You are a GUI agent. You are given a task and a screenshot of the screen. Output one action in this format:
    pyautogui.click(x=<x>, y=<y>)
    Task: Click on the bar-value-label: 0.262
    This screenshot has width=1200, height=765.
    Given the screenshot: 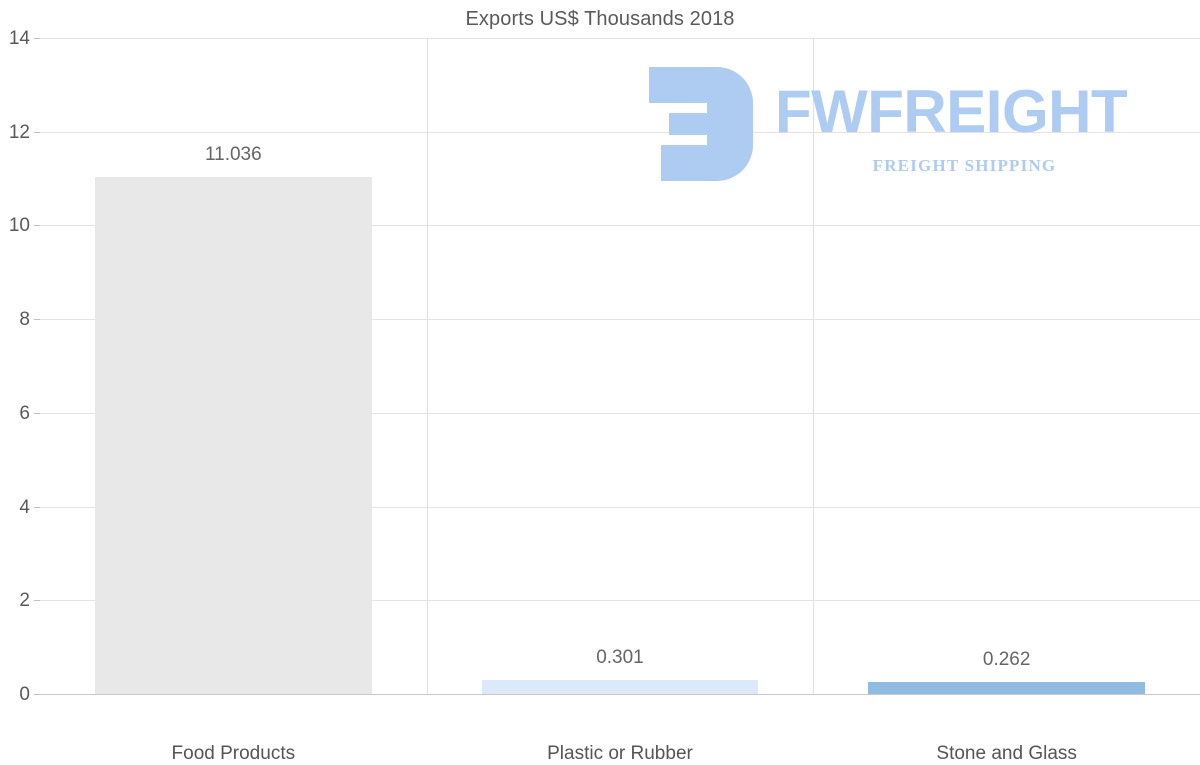 What is the action you would take?
    pyautogui.click(x=1006, y=659)
    